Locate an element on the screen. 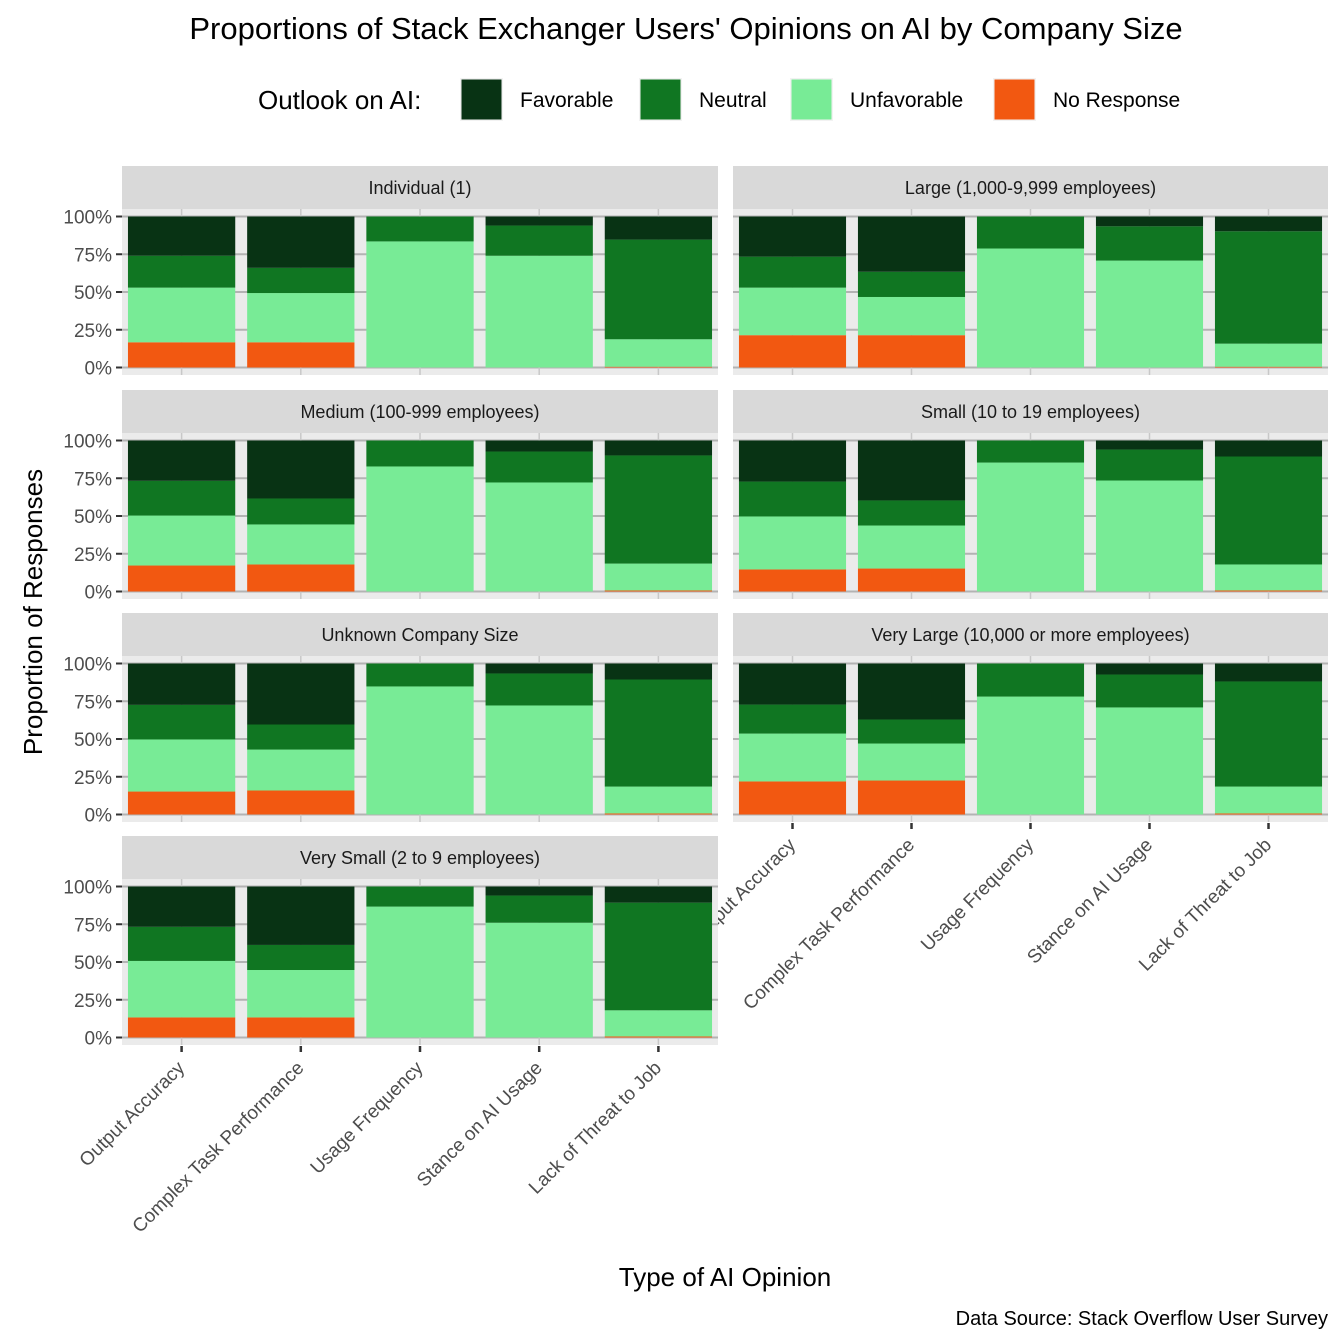 The image size is (1344, 1344). legend-label: No Response is located at coordinates (1116, 100).